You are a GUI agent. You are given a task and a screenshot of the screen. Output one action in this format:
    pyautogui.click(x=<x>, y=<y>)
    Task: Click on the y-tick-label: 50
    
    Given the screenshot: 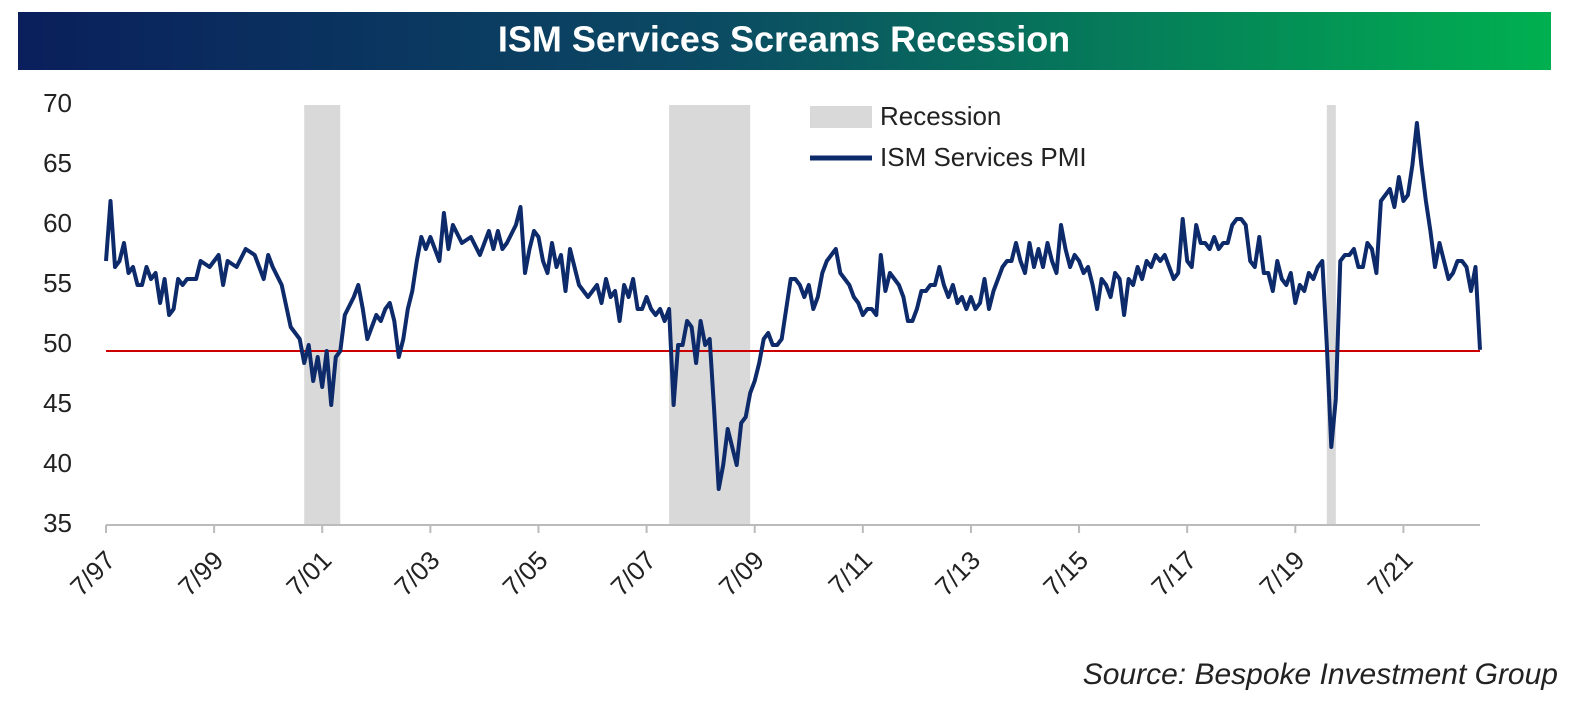 What is the action you would take?
    pyautogui.click(x=57, y=343)
    